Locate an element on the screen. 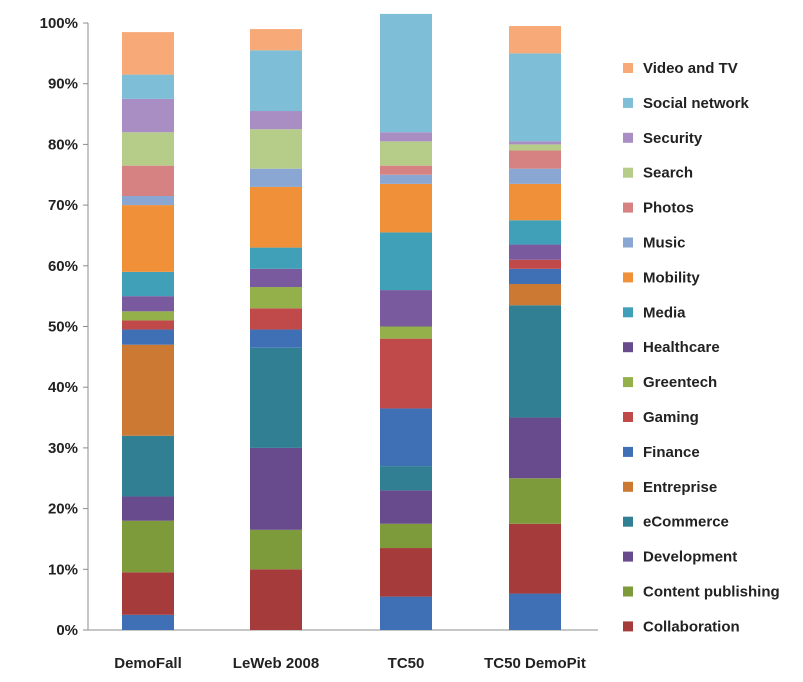 This screenshot has width=803, height=682. legend-label: Security is located at coordinates (673, 138).